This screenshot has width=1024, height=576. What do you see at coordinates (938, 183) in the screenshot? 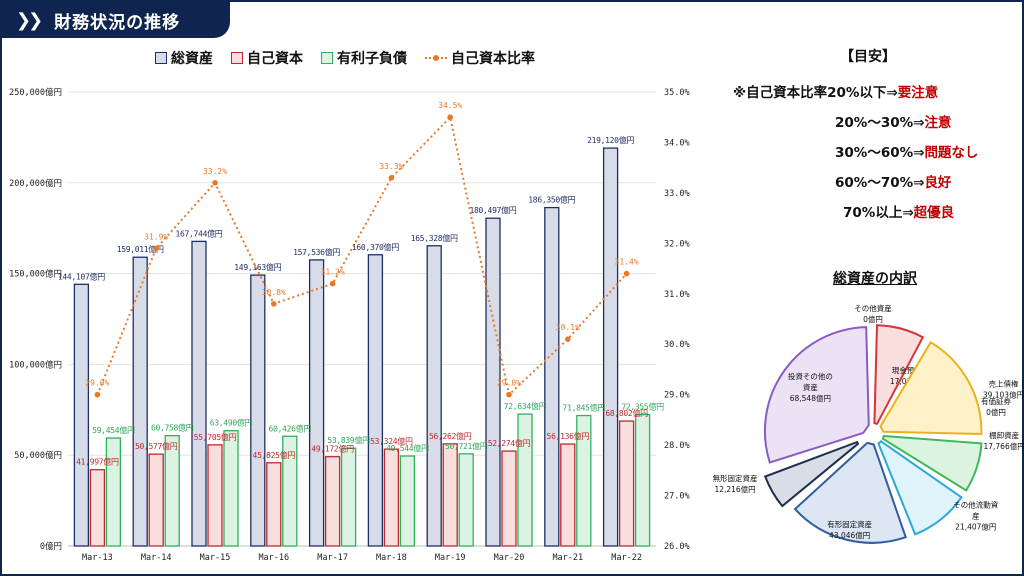
I see `guideline-status: 良好` at bounding box center [938, 183].